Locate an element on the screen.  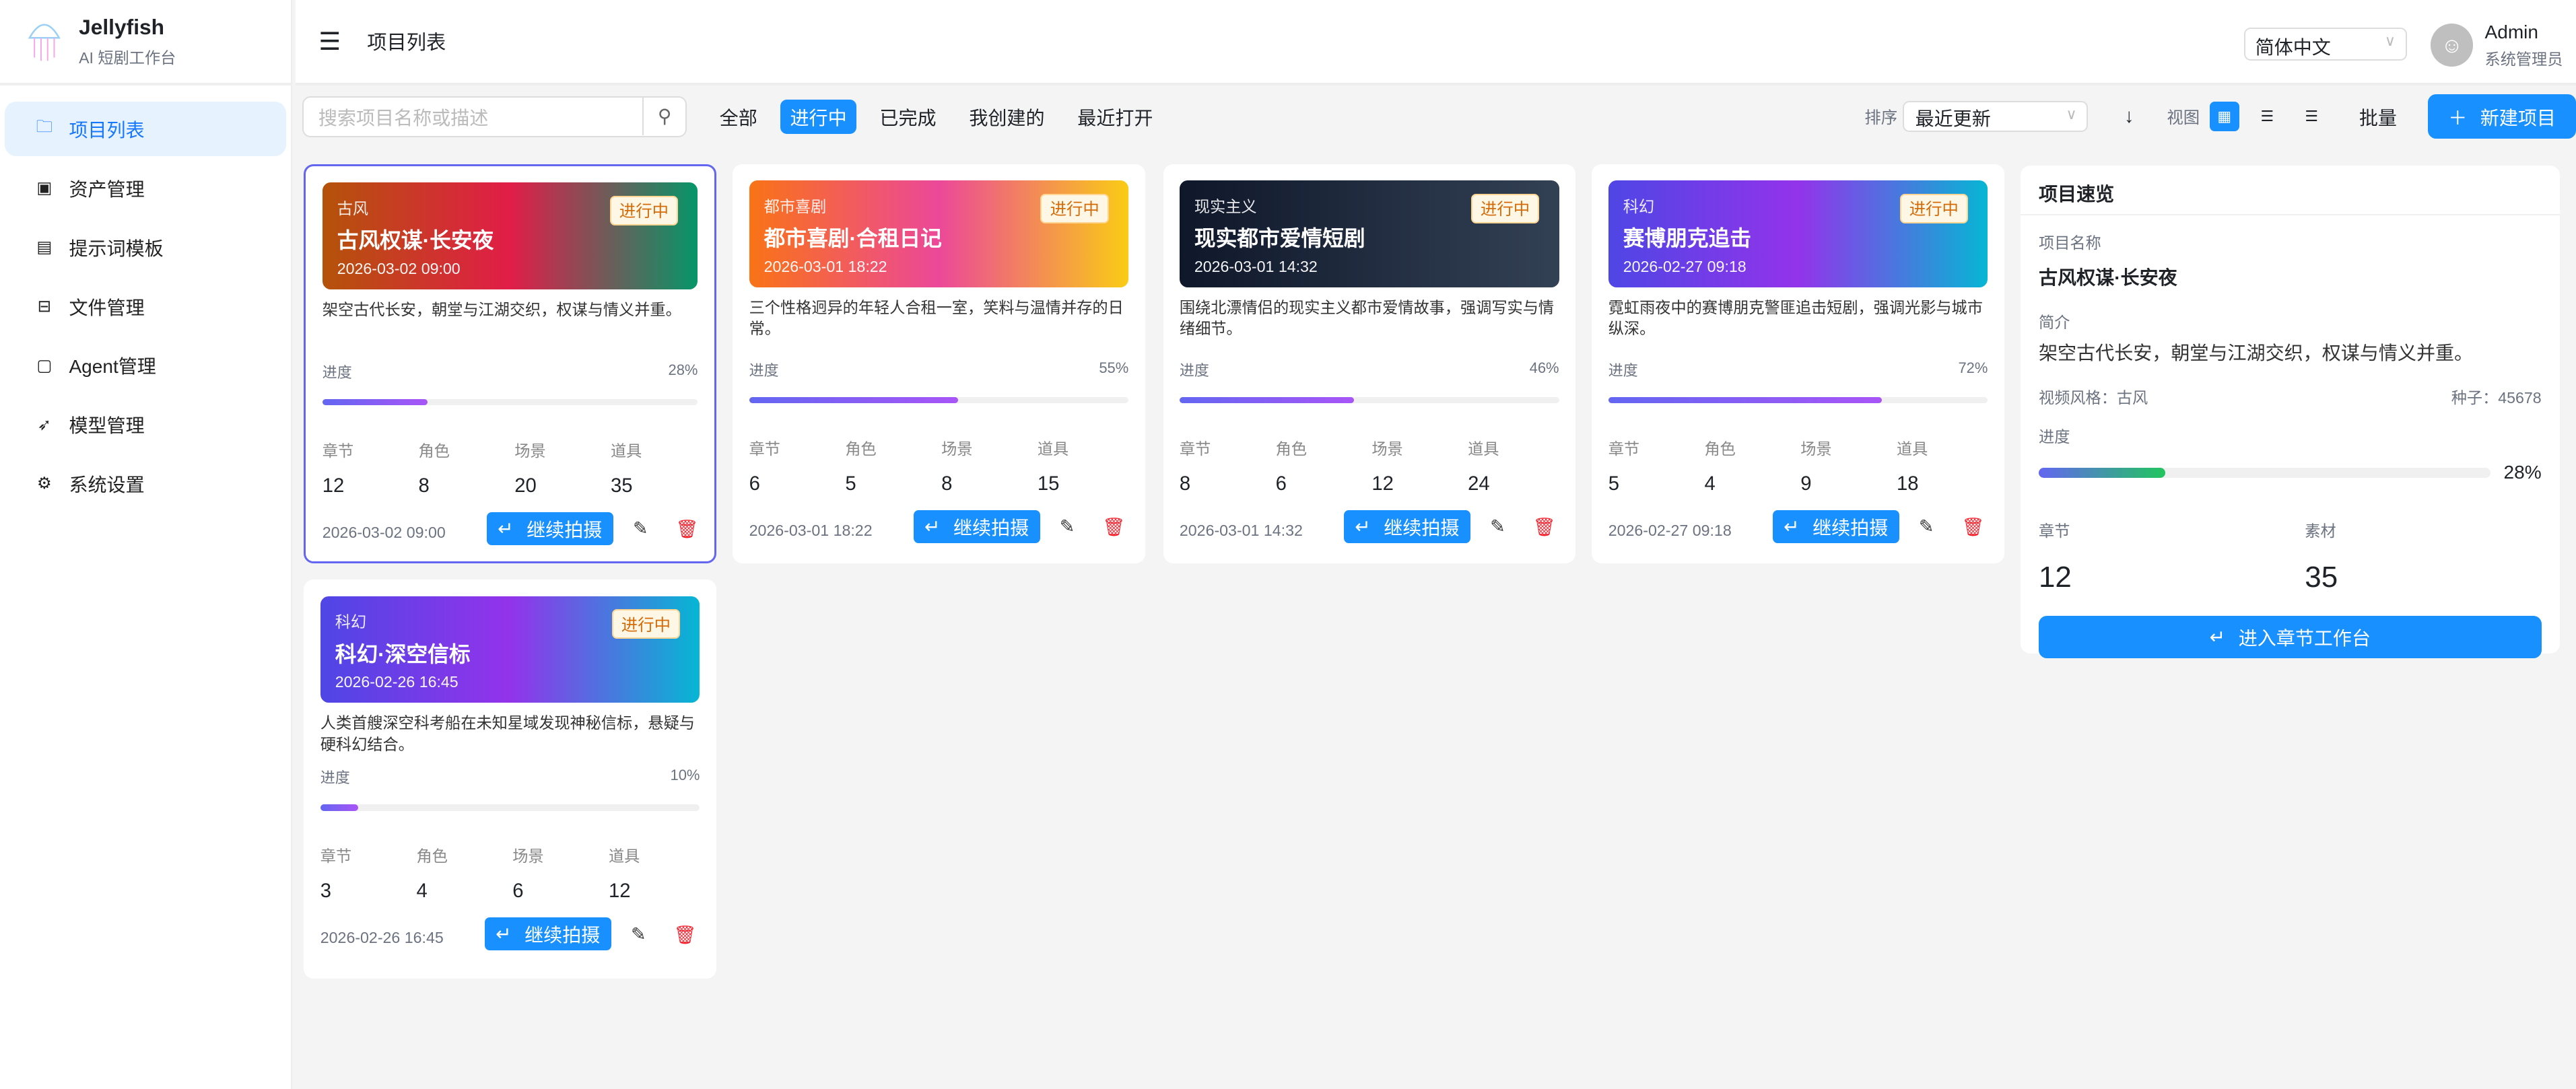
chapters-value: 5 is located at coordinates (1614, 483).